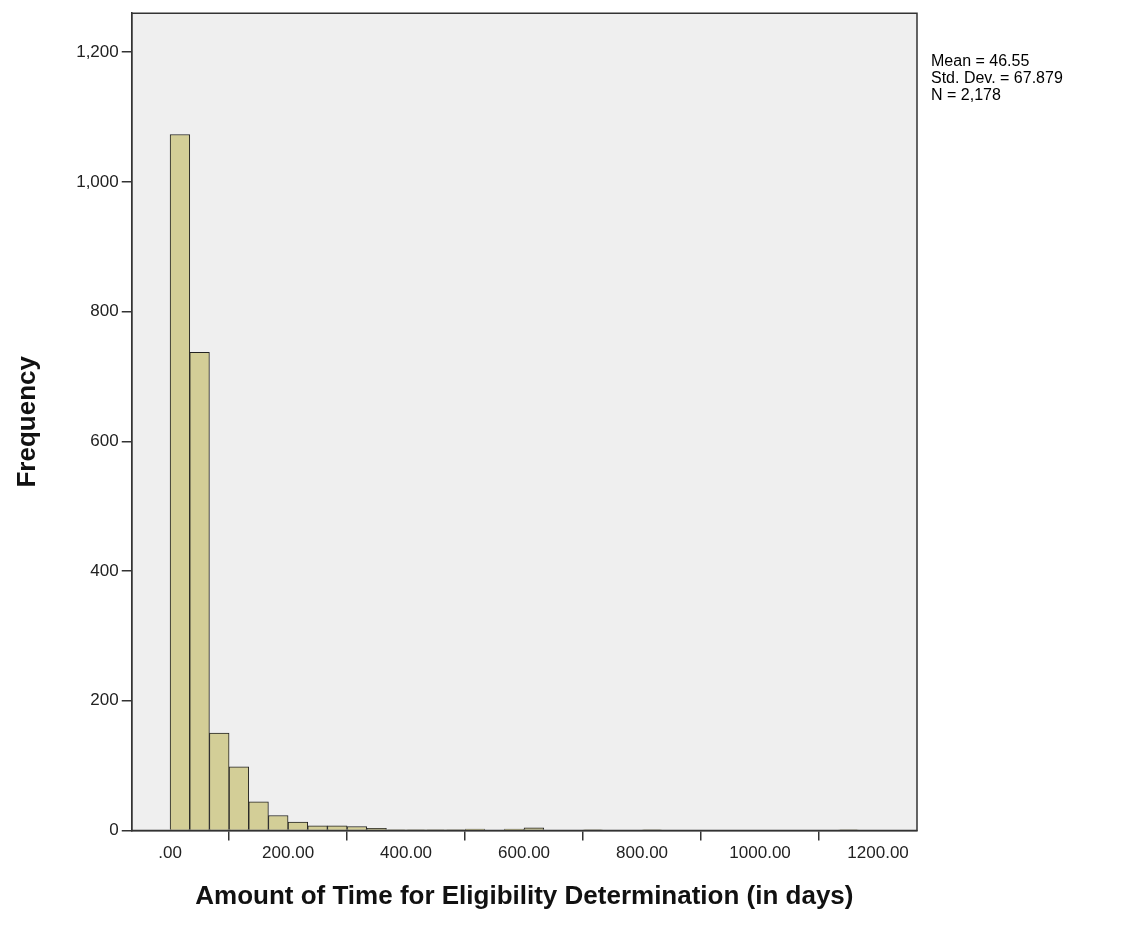  What do you see at coordinates (104, 700) in the screenshot?
I see `y-tick-label: 200` at bounding box center [104, 700].